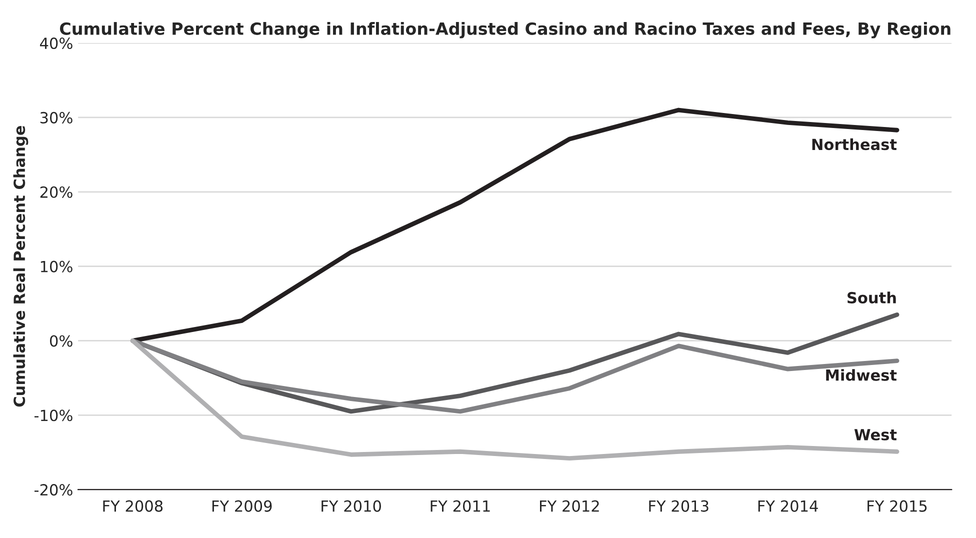 The height and width of the screenshot is (538, 976). I want to click on series-label: West, so click(875, 434).